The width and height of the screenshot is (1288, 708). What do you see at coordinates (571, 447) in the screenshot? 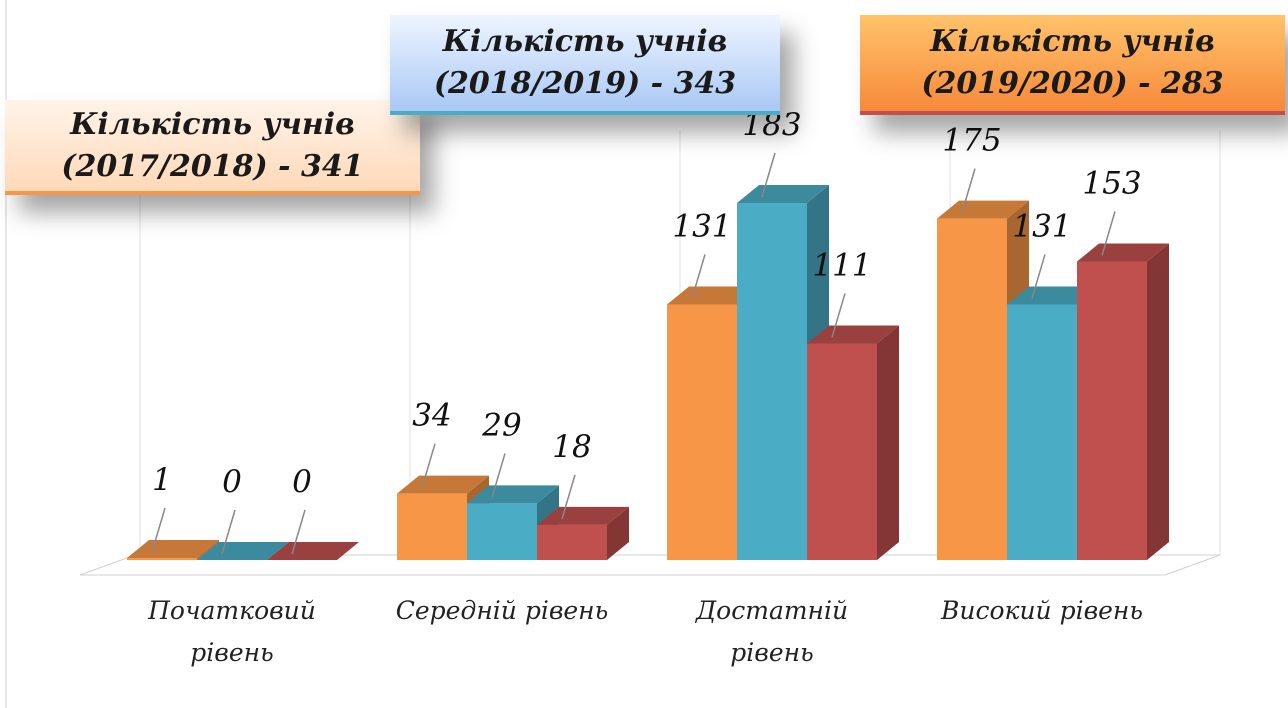
I see `value-label: 18` at bounding box center [571, 447].